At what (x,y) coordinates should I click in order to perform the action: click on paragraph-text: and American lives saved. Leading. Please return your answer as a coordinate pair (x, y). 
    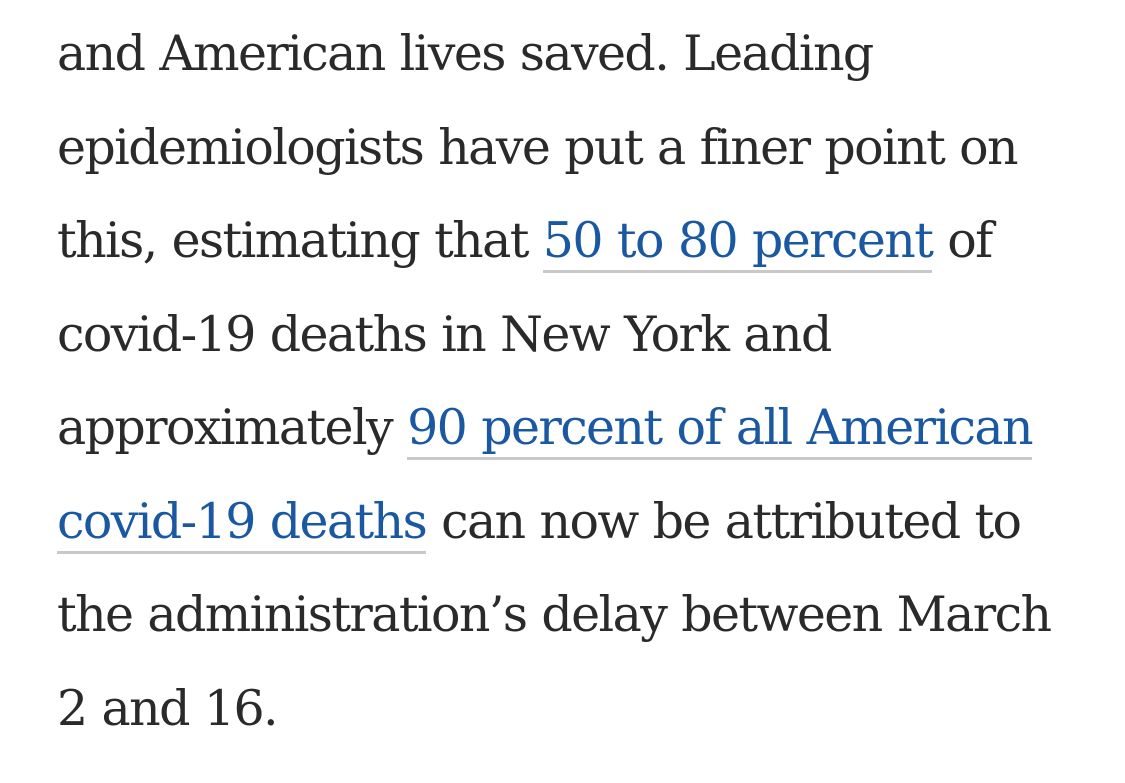
    Looking at the image, I should click on (465, 53).